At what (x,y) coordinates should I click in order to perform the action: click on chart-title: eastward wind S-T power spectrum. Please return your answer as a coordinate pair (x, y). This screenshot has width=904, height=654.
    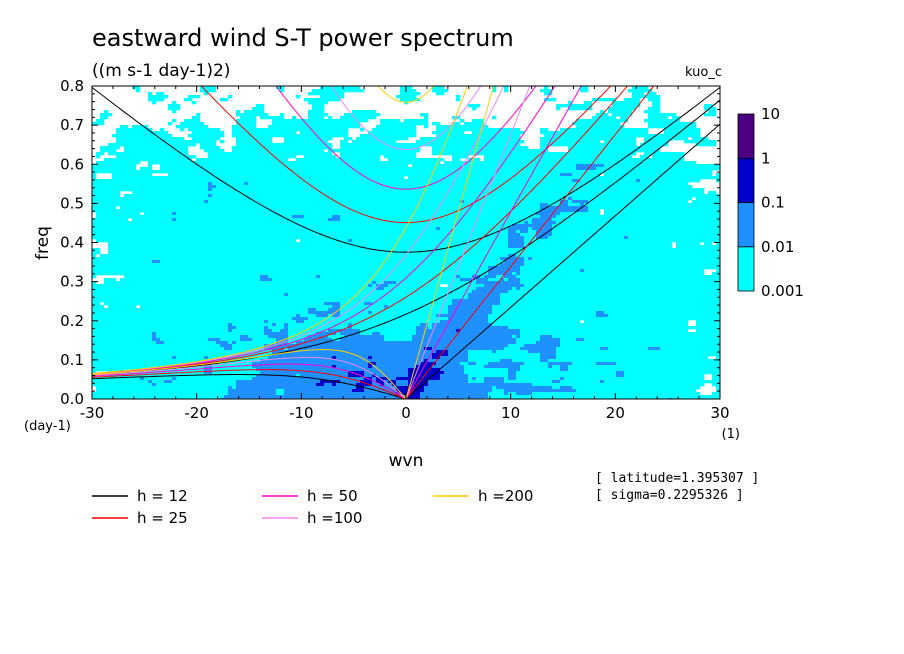
    Looking at the image, I should click on (303, 38).